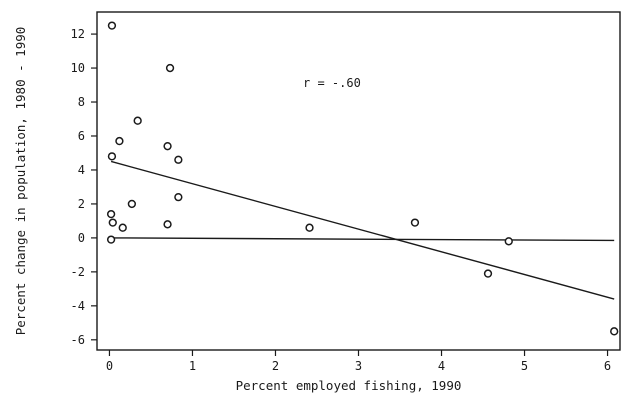 This screenshot has width=634, height=395. Describe the element at coordinates (192, 366) in the screenshot. I see `x-tick-label: 1` at that location.